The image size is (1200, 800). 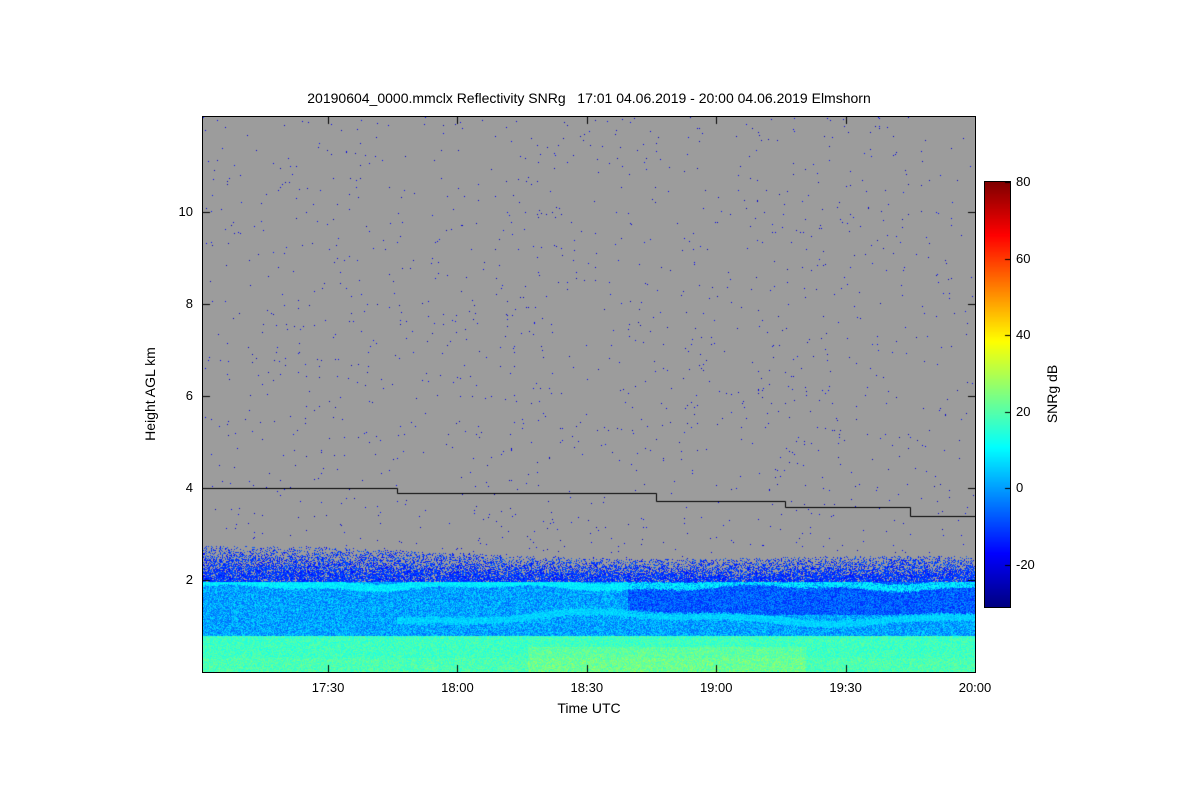 I want to click on y-tick-label: 4, so click(x=189, y=488).